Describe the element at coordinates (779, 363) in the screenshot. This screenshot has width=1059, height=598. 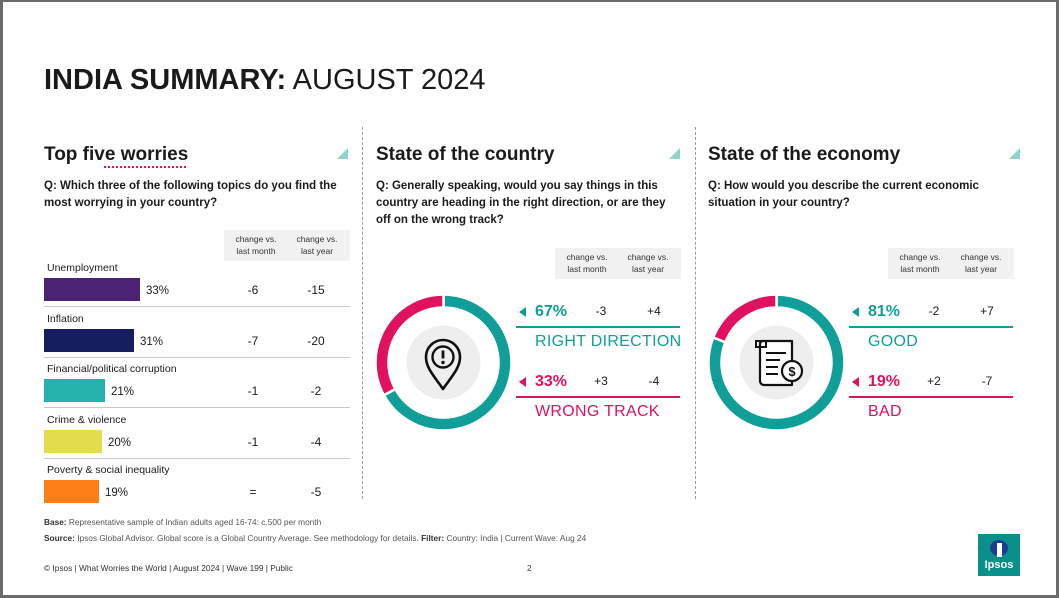
I see `invoice-dollar-icon: $` at that location.